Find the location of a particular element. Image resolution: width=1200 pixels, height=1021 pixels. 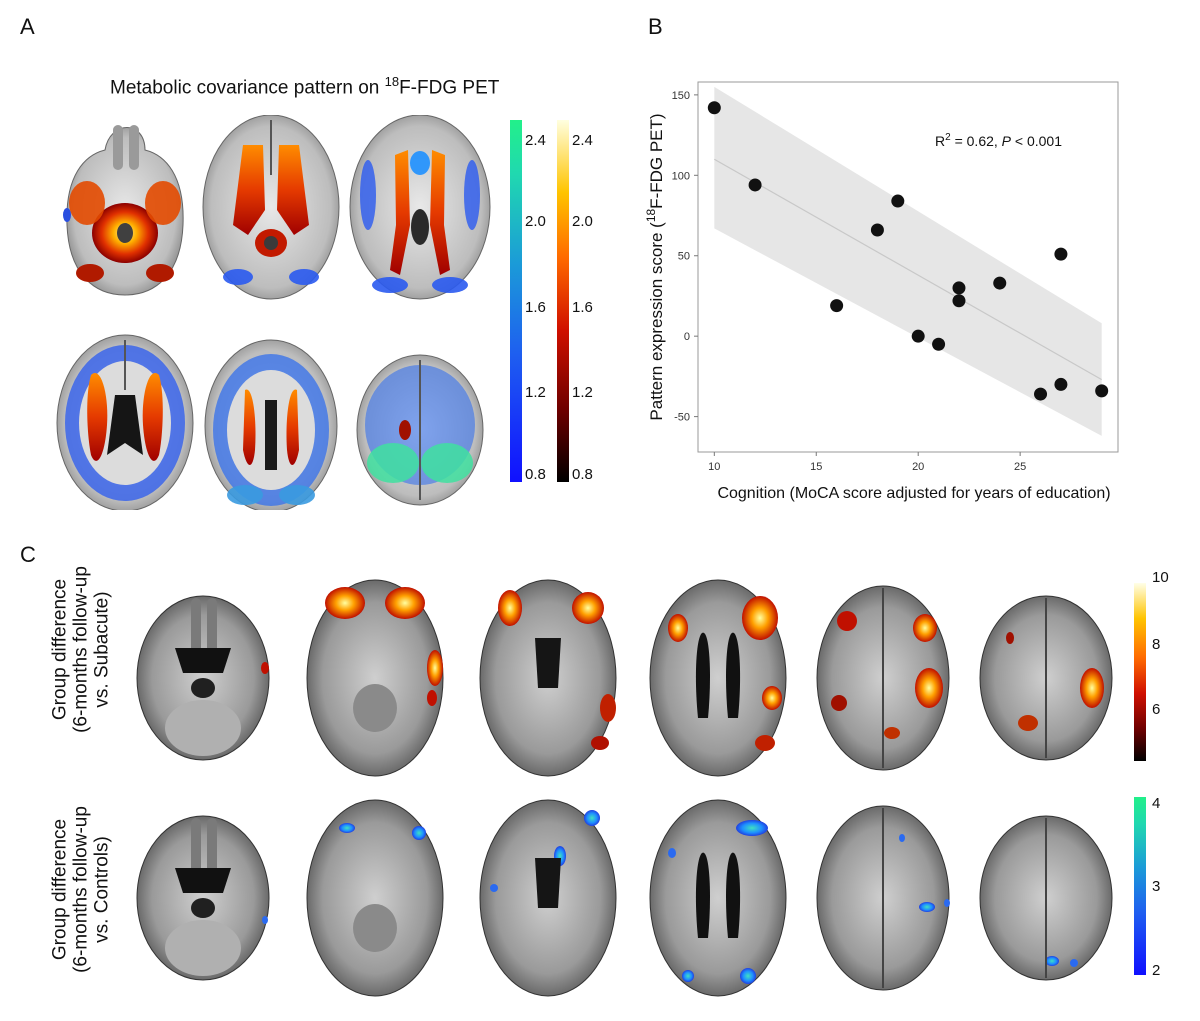

cbar-a-cool-tick: 1.6 is located at coordinates (535, 307).